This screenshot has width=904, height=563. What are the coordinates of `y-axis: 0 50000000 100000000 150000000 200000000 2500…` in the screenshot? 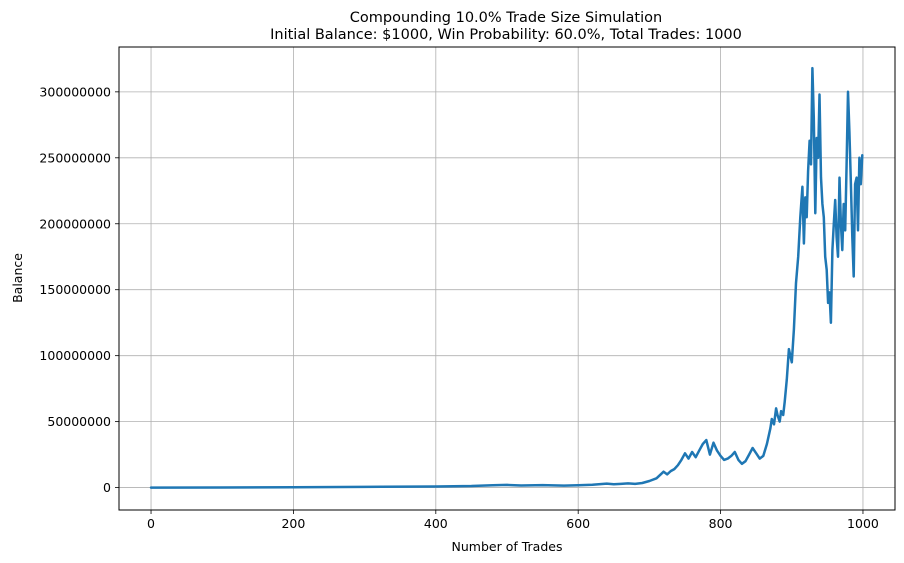 It's located at (79, 289).